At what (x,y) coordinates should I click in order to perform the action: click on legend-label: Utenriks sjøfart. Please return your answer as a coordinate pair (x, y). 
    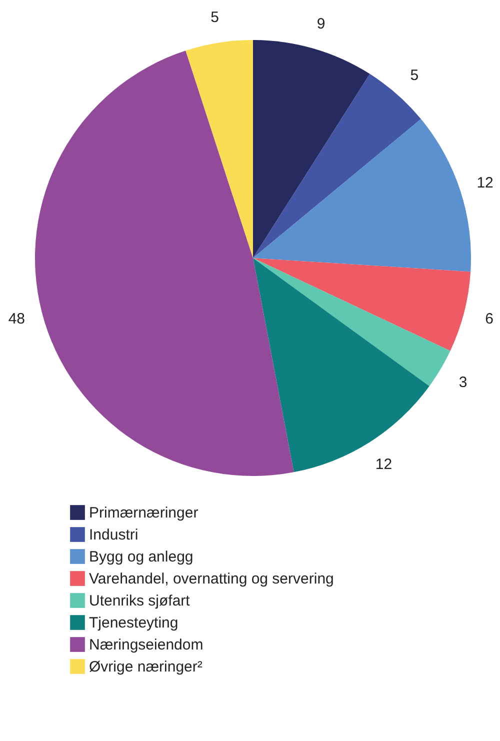
    Looking at the image, I should click on (140, 601).